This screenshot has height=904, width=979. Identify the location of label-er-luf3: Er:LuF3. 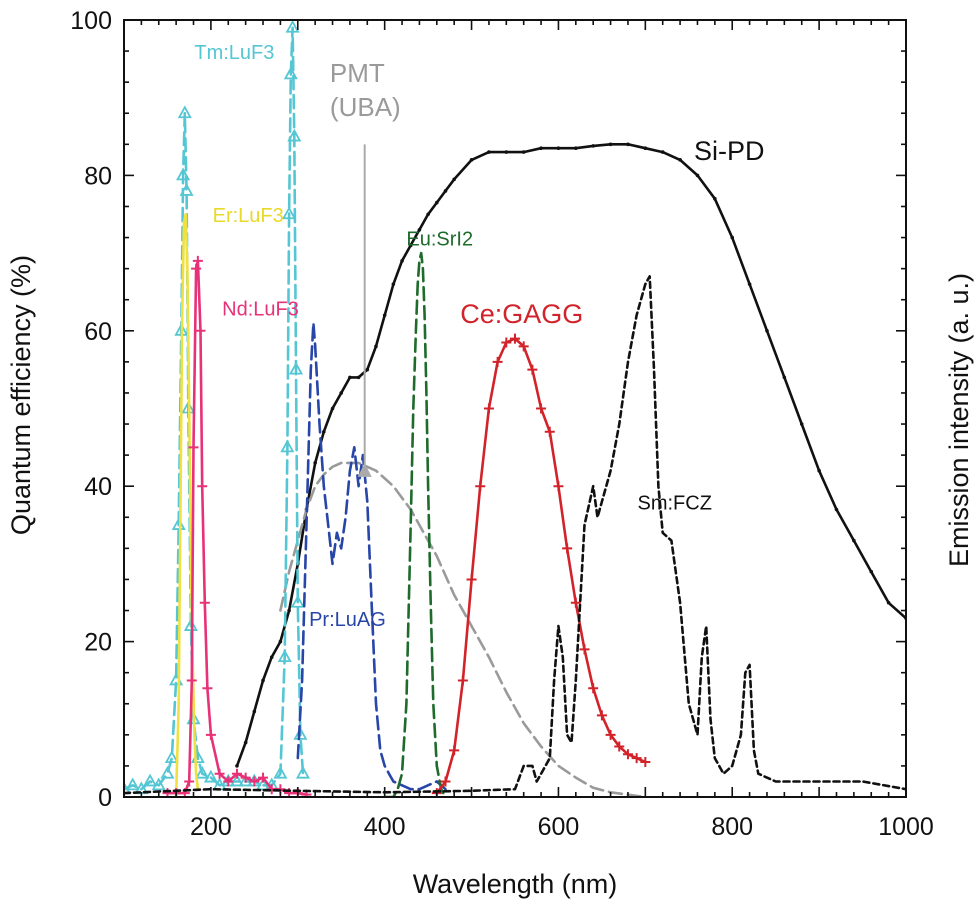
(248, 216).